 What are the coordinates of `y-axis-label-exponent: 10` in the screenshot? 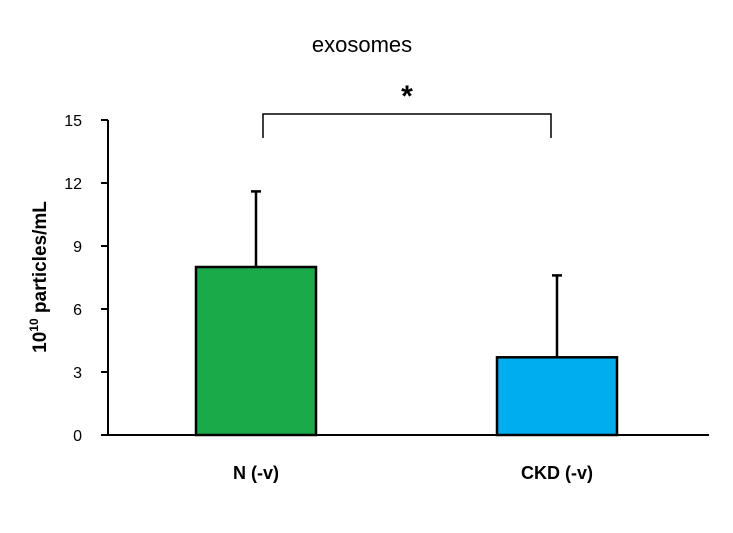 It's located at (34, 325).